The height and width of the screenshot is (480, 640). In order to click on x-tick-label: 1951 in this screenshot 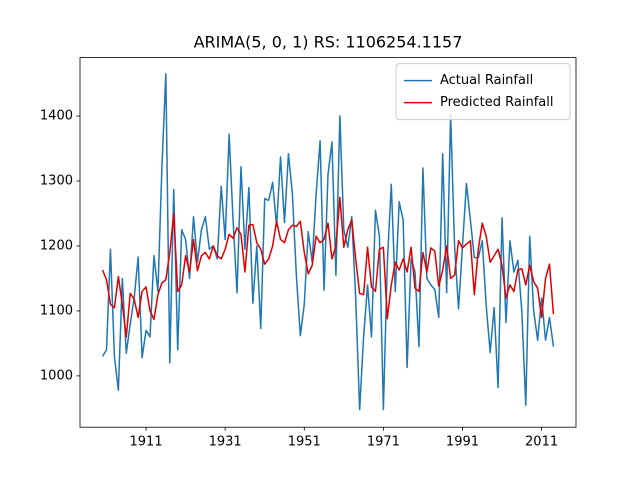, I will do `click(304, 442)`.